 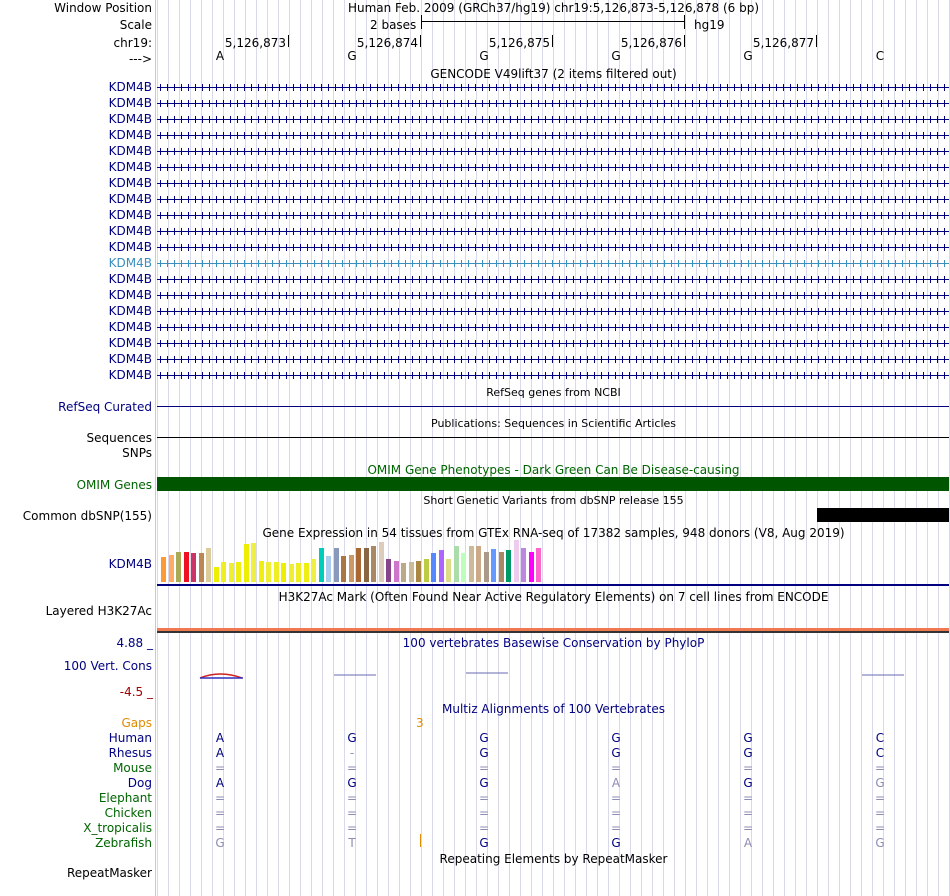 What do you see at coordinates (98, 611) in the screenshot?
I see `h3k27ac-track-label: Layered H3K27Ac` at bounding box center [98, 611].